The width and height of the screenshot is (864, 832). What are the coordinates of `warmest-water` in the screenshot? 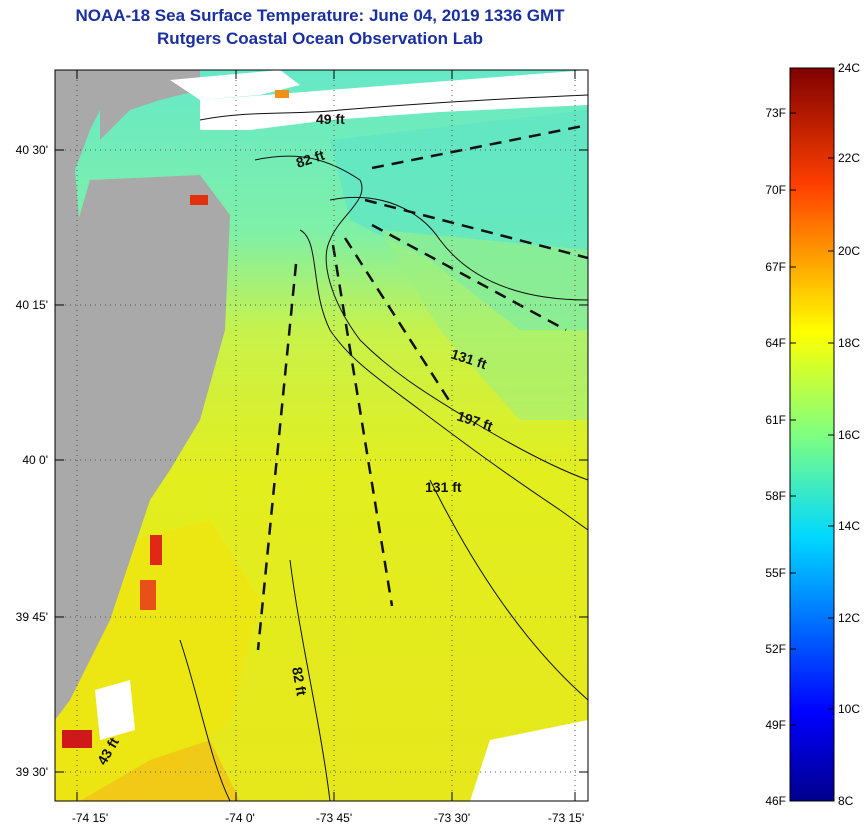 It's located at (160, 770).